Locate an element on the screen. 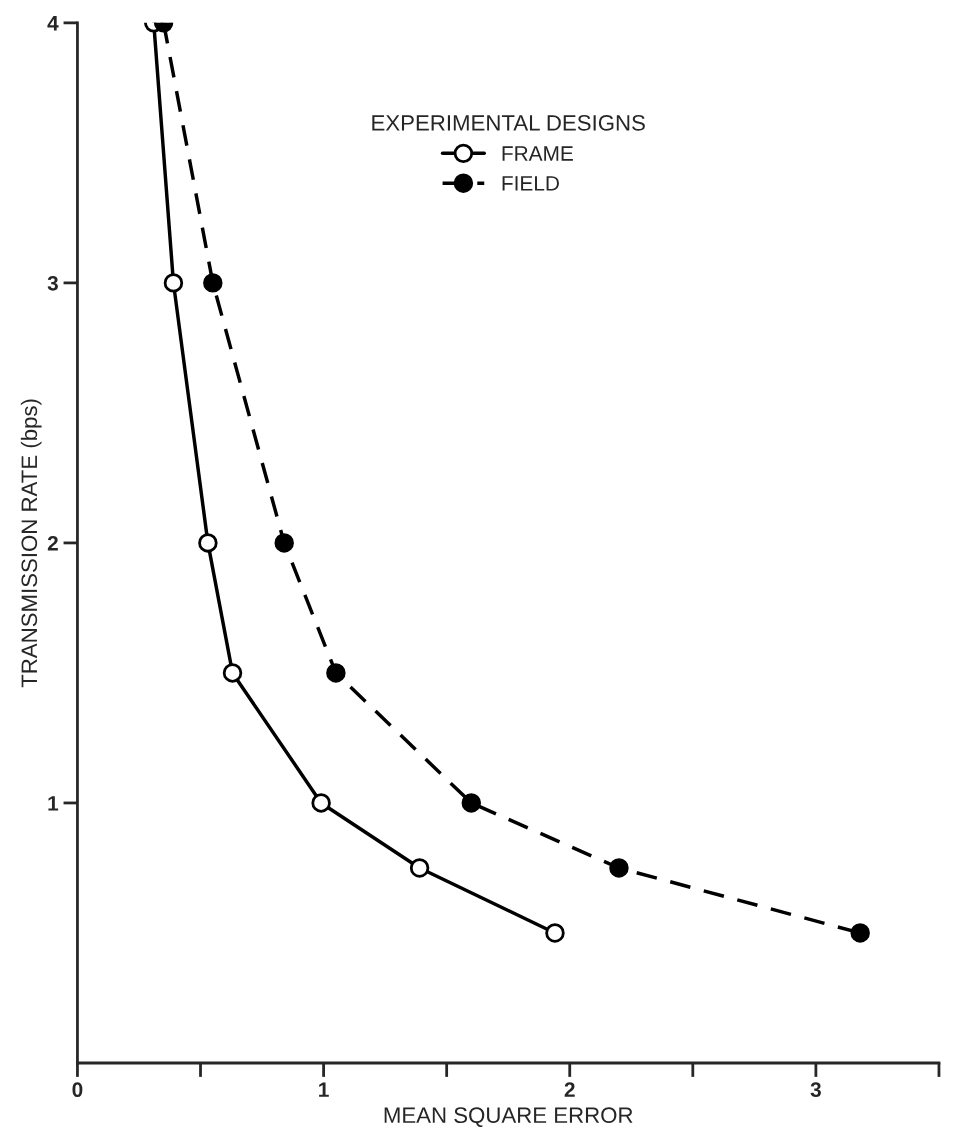 This screenshot has height=1143, width=968. y-tick-label: 3 is located at coordinates (52, 283).